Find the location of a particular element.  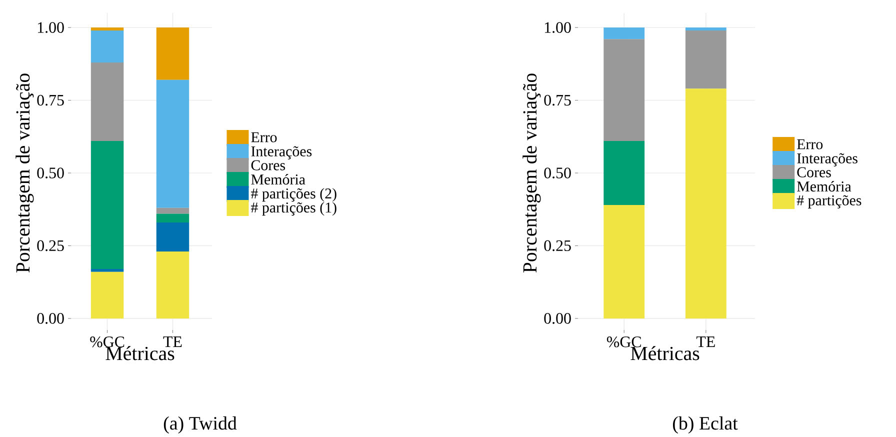

legend-label: # partições is located at coordinates (829, 201).